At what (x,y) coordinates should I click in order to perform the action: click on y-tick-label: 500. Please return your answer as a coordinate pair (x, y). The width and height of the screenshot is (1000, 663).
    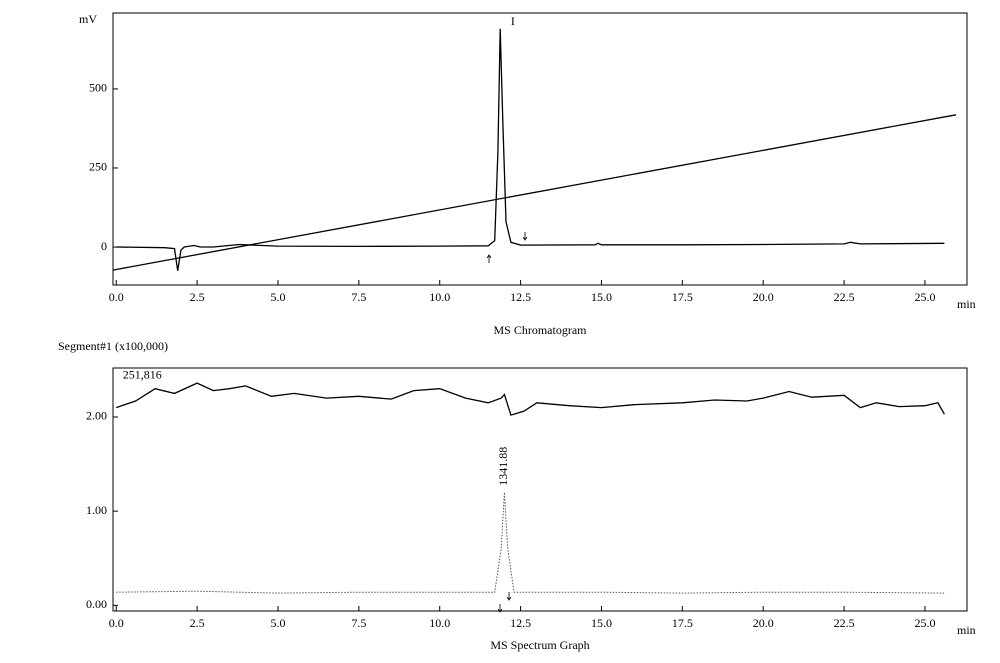
    Looking at the image, I should click on (98, 88).